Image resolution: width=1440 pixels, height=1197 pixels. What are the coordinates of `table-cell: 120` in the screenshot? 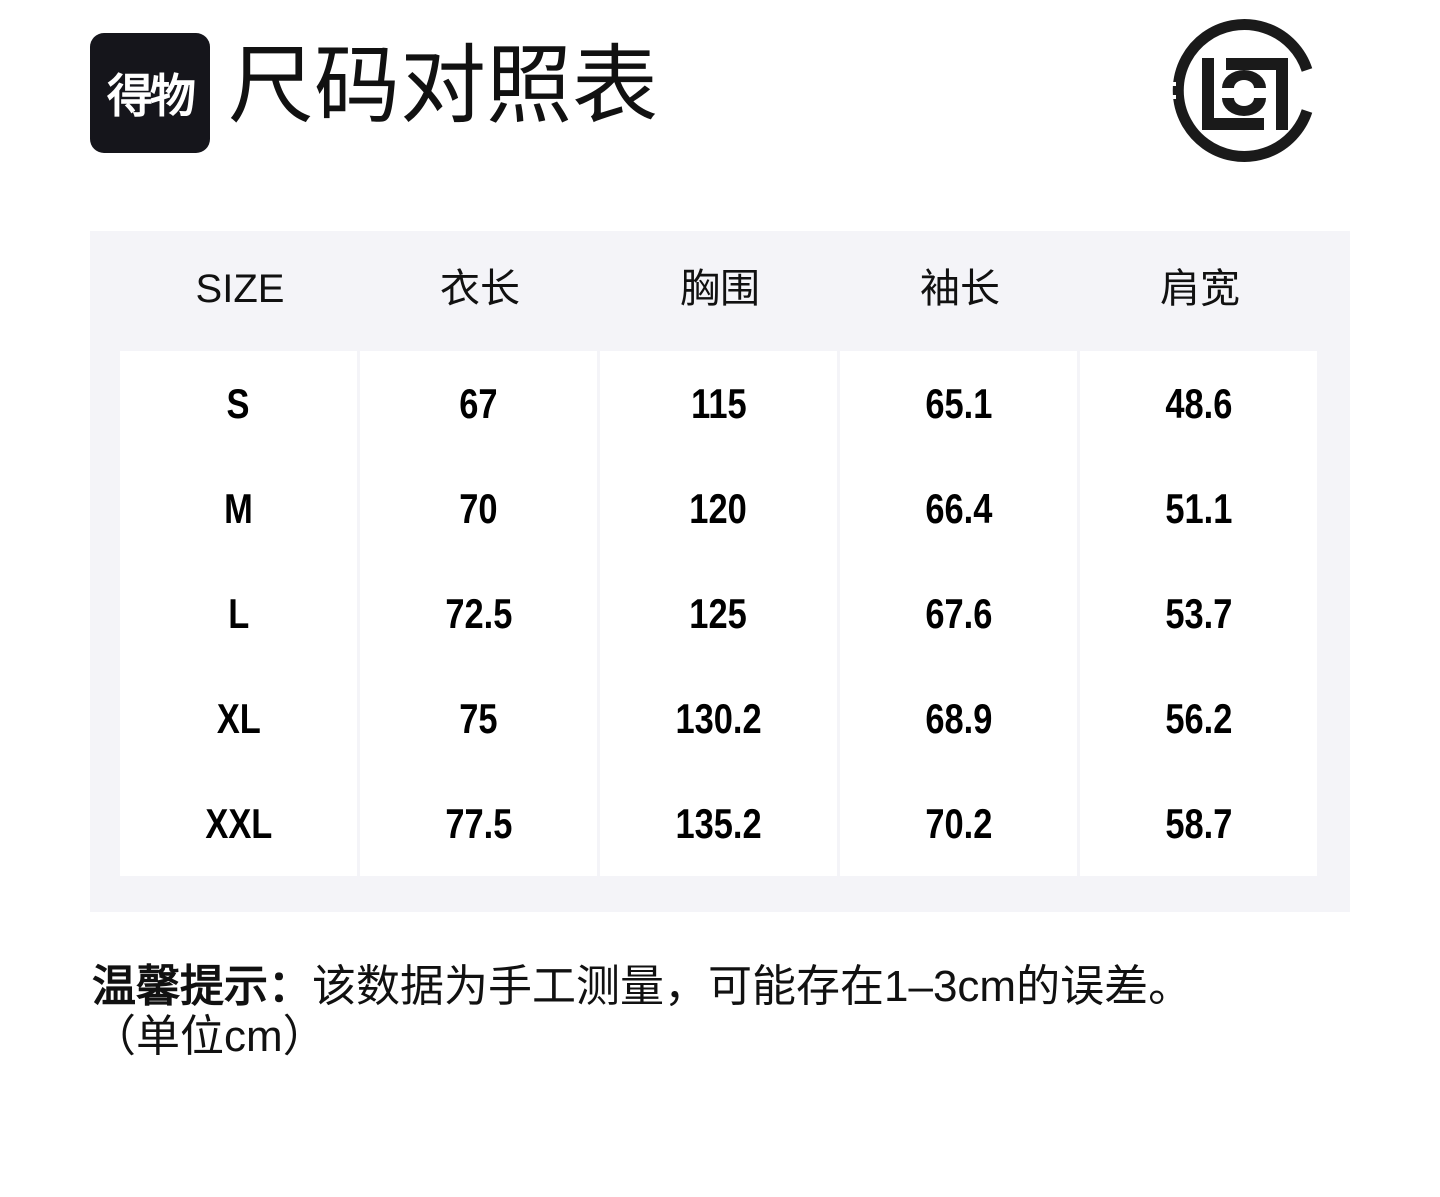 It's located at (718, 508).